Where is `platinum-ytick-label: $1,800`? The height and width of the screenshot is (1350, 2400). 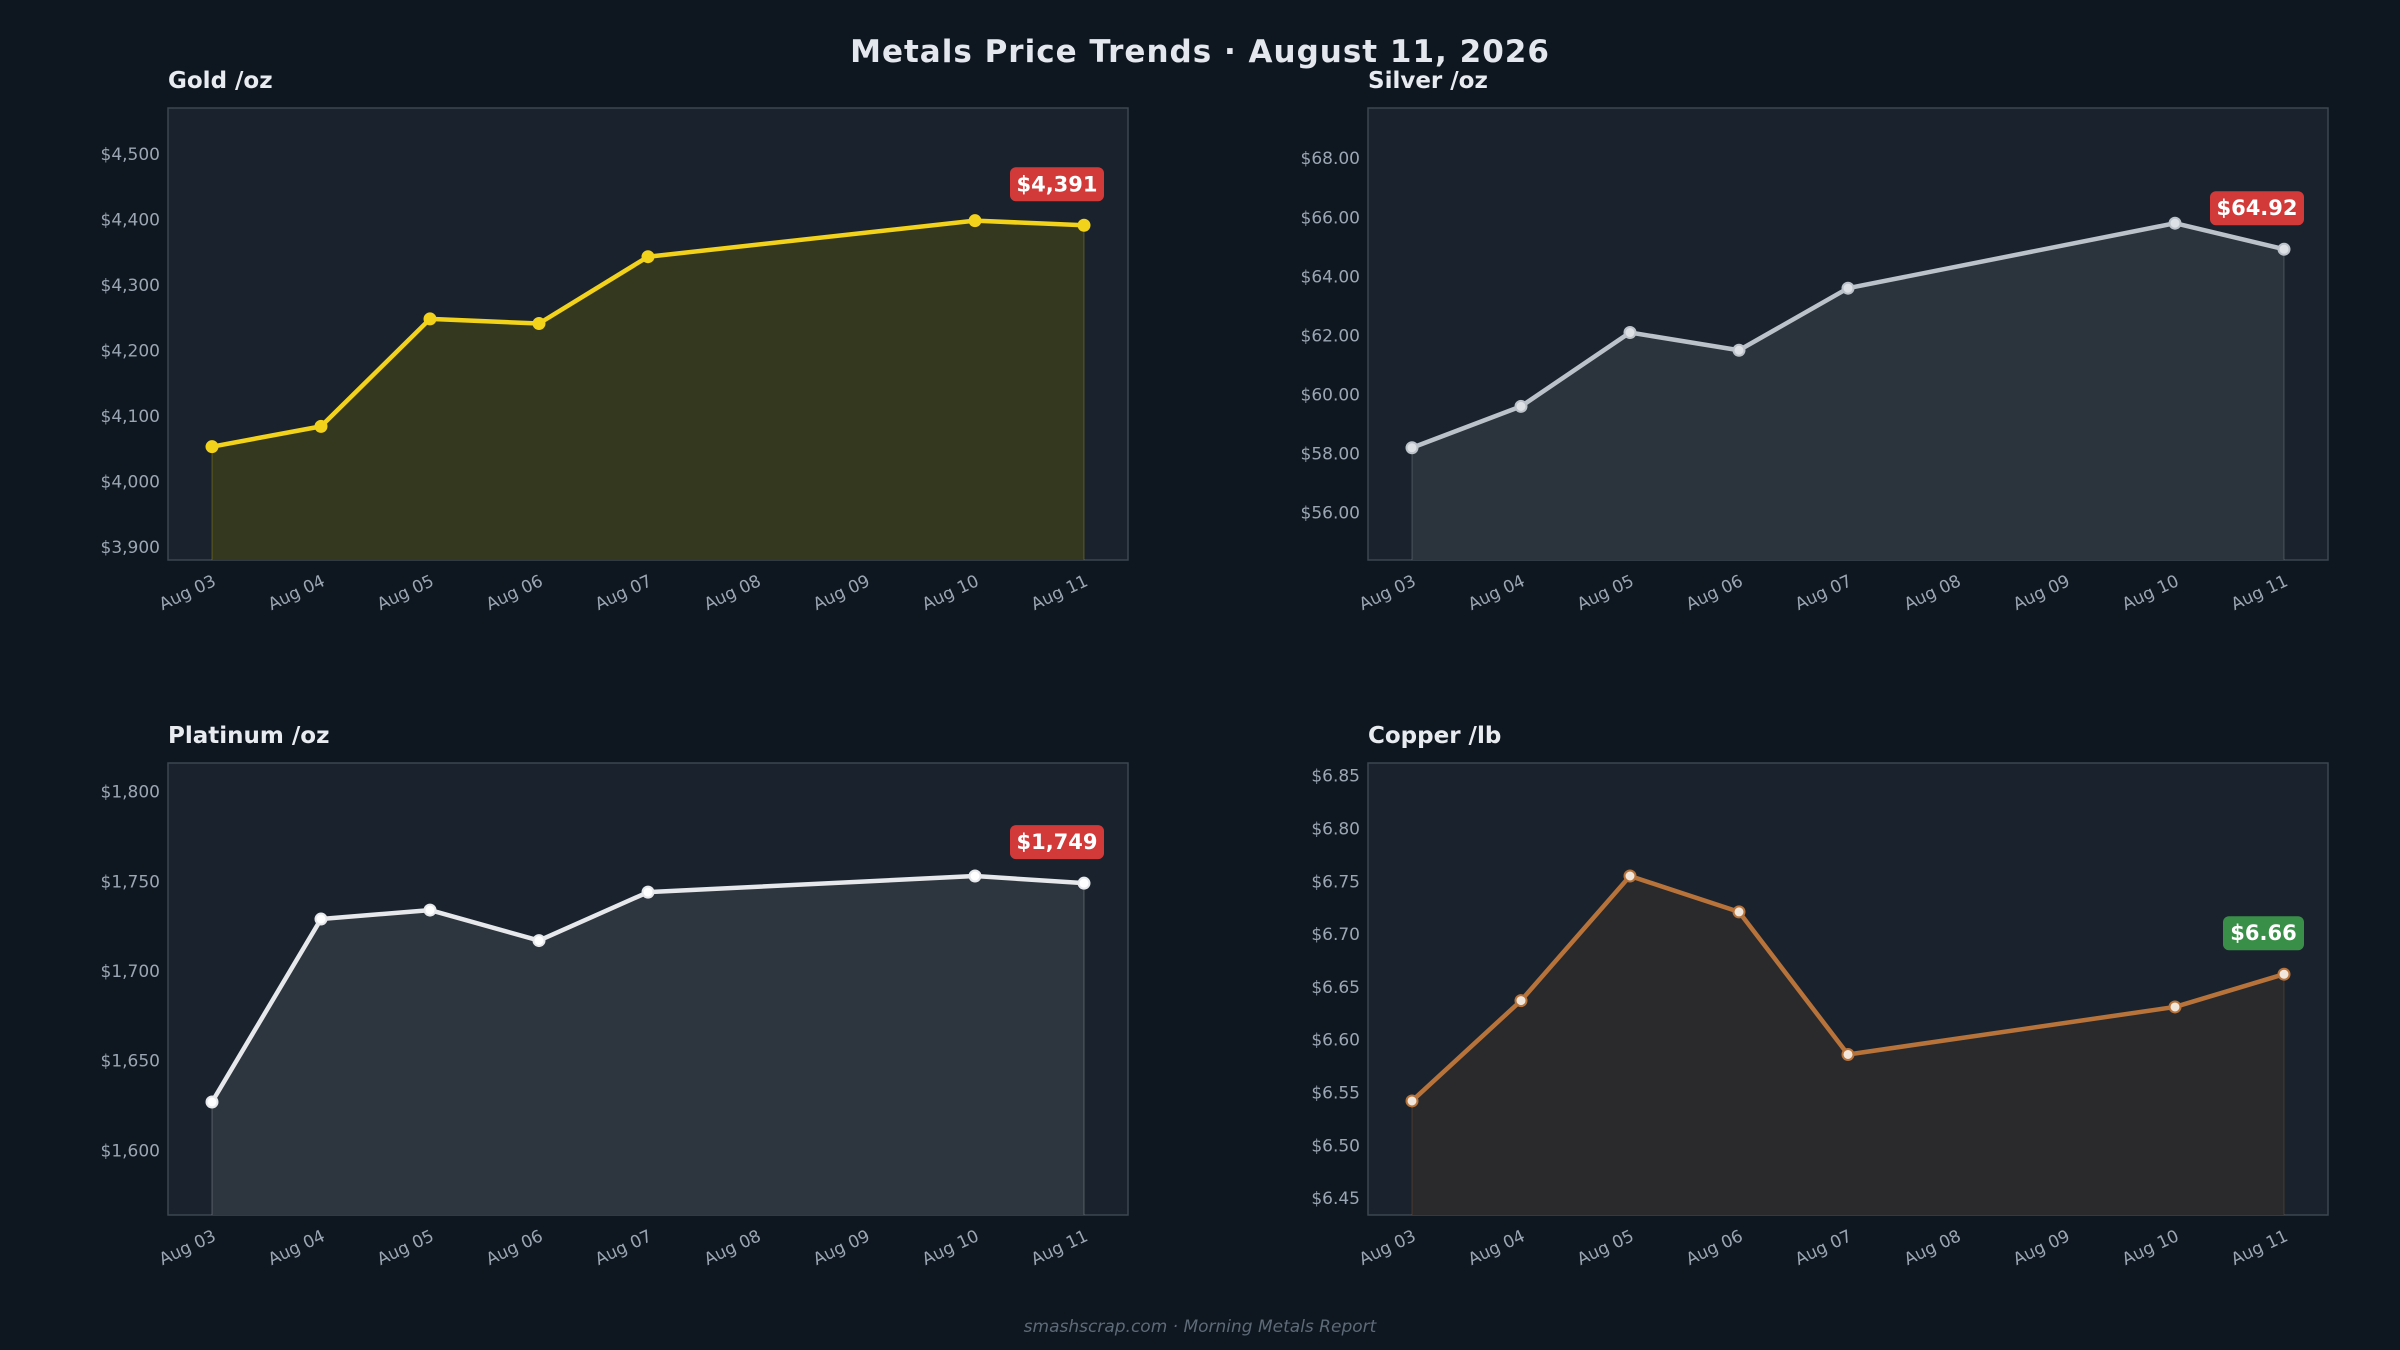 platinum-ytick-label: $1,800 is located at coordinates (130, 793).